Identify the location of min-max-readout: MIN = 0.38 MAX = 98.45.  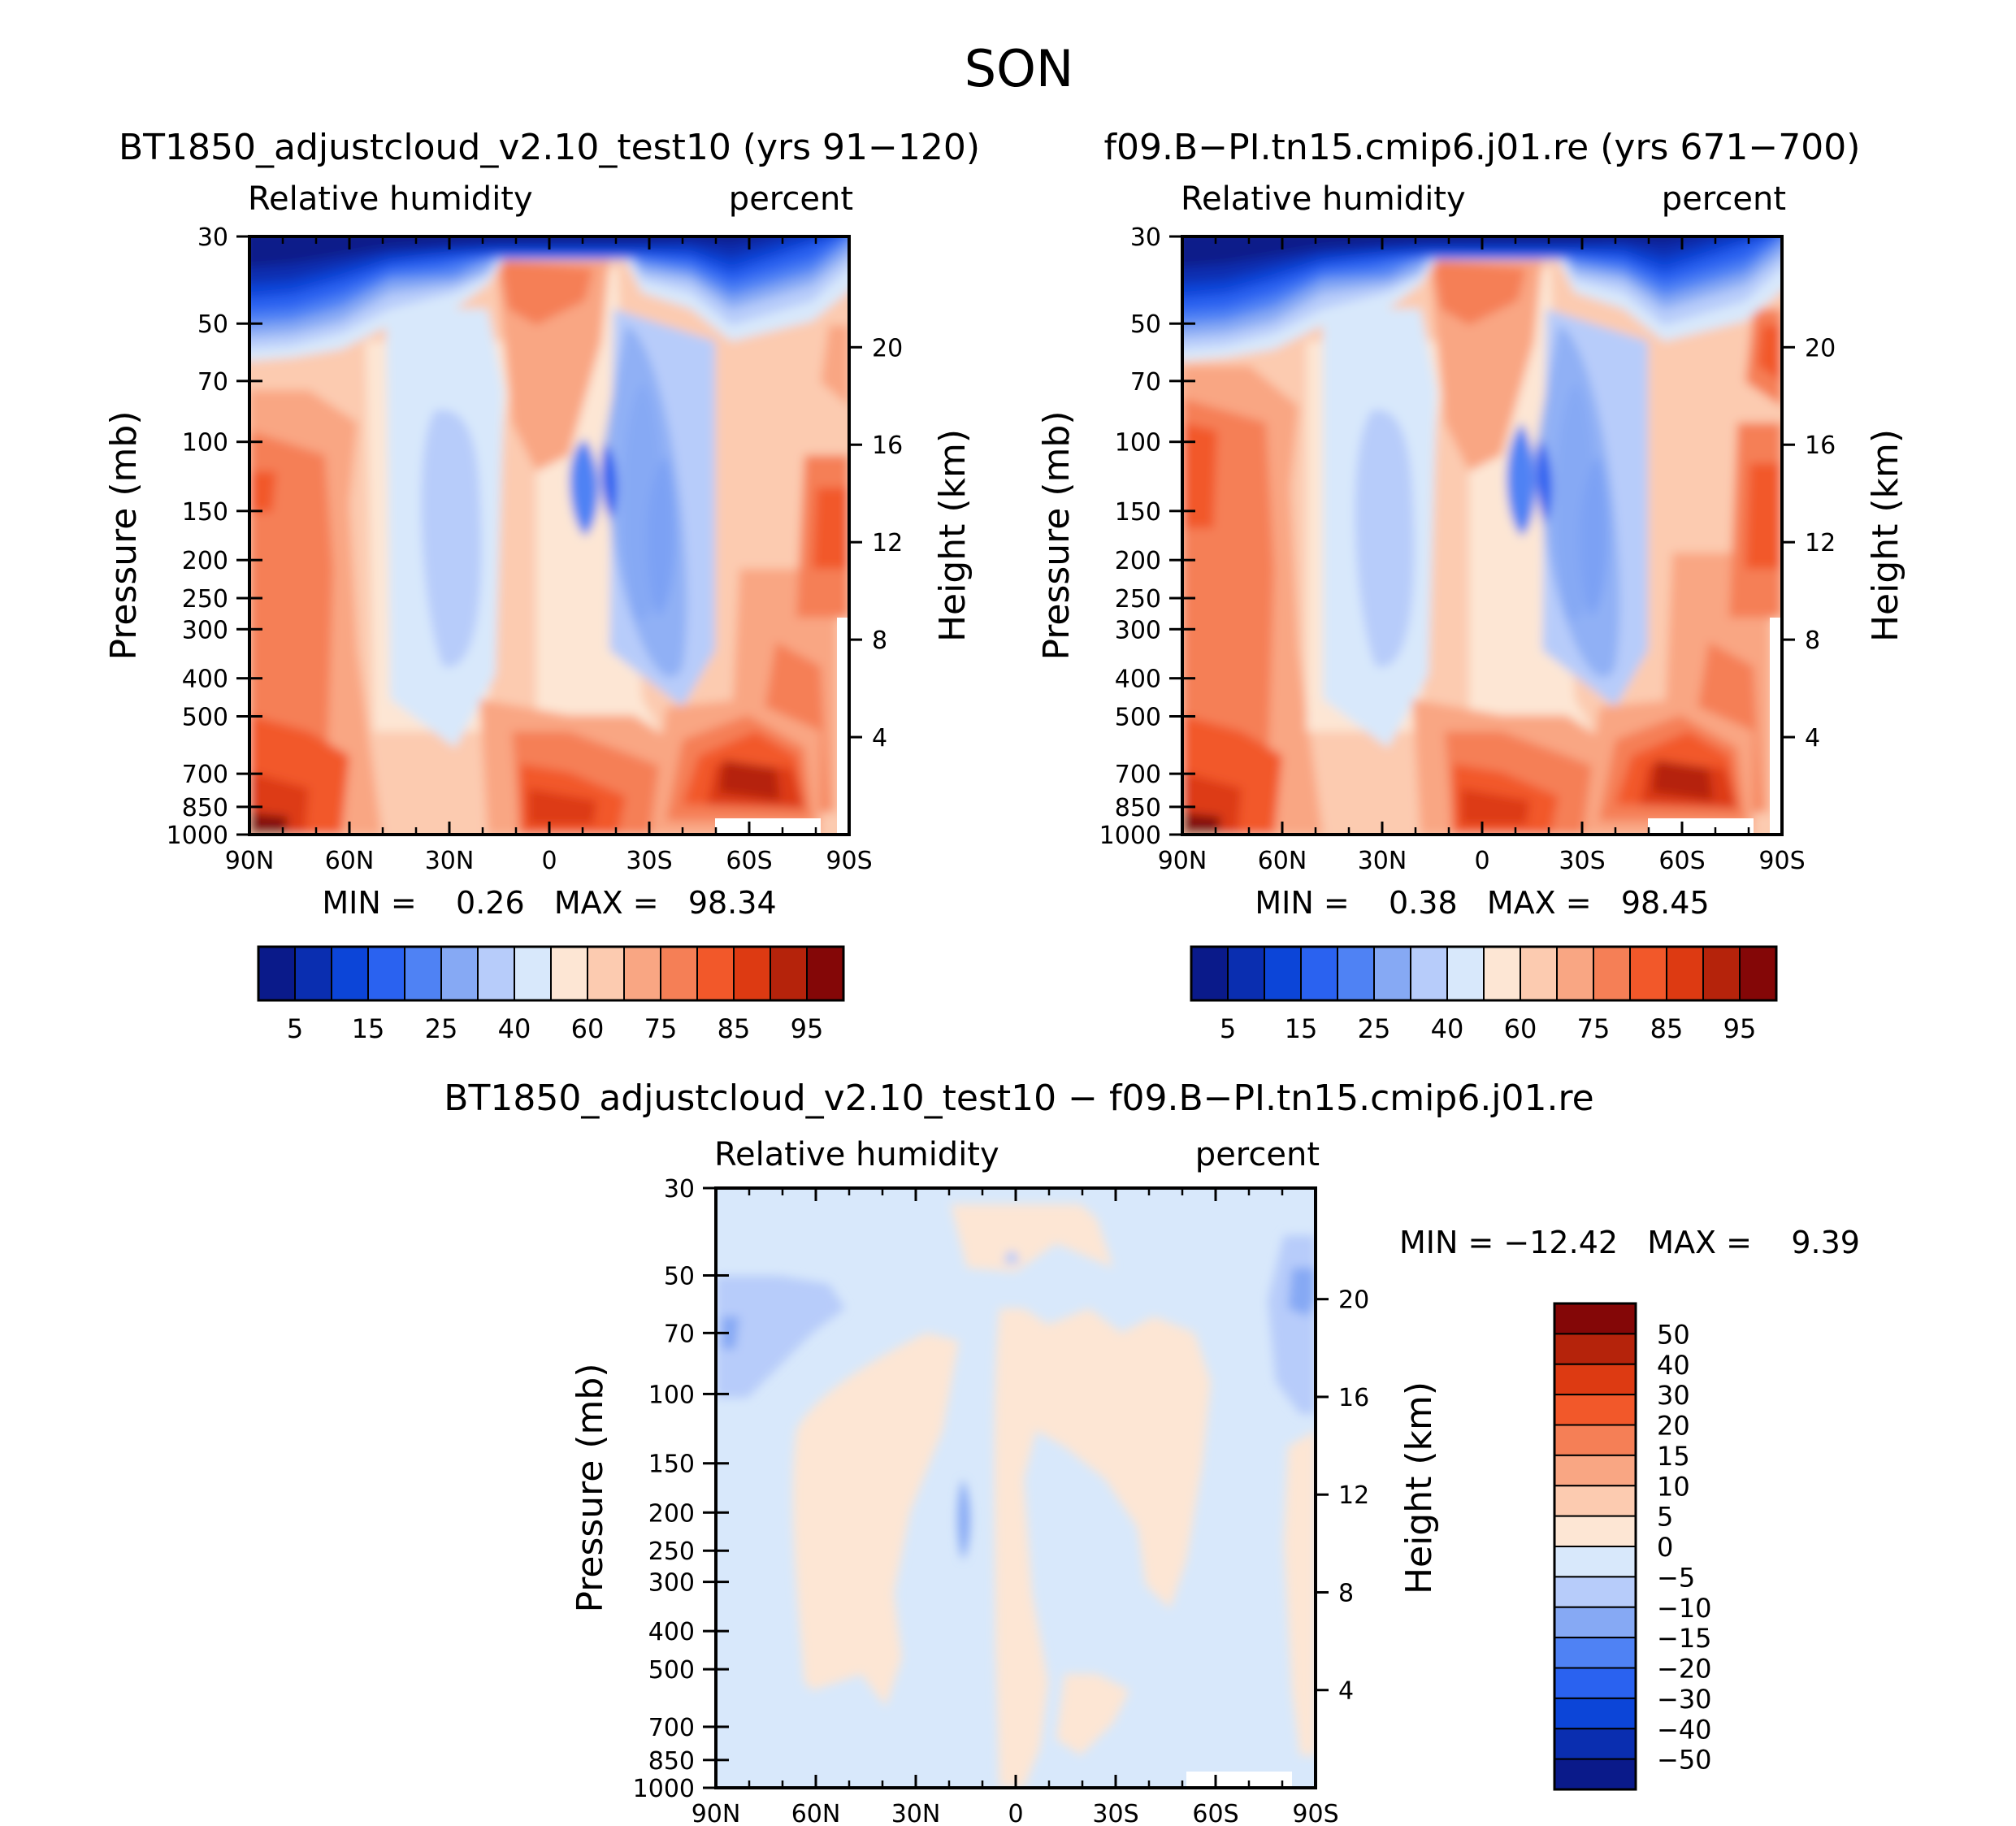
(1482, 903).